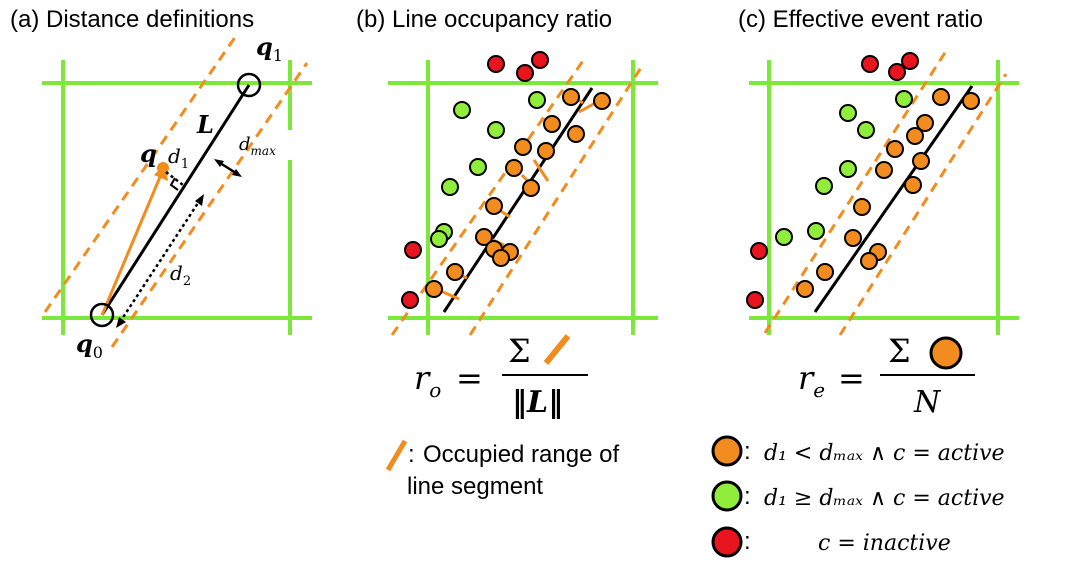 The width and height of the screenshot is (1078, 565). I want to click on dmax-boundaries-b, so click(517, 196).